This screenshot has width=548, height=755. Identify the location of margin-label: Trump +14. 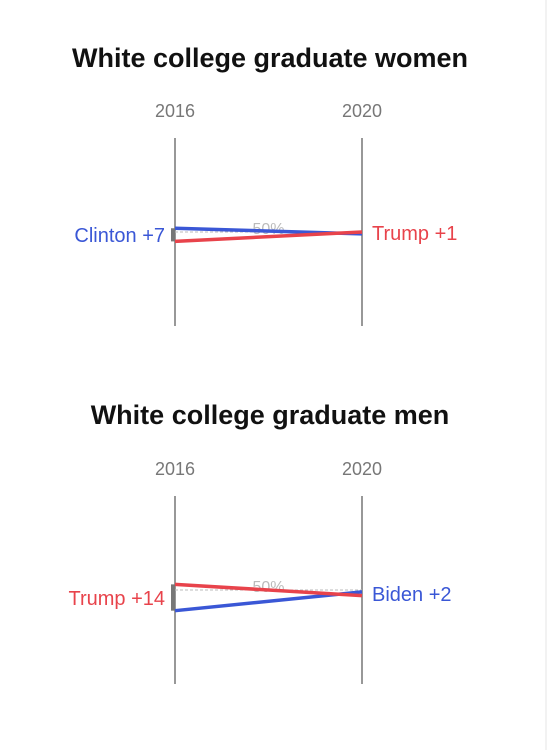
(116, 599).